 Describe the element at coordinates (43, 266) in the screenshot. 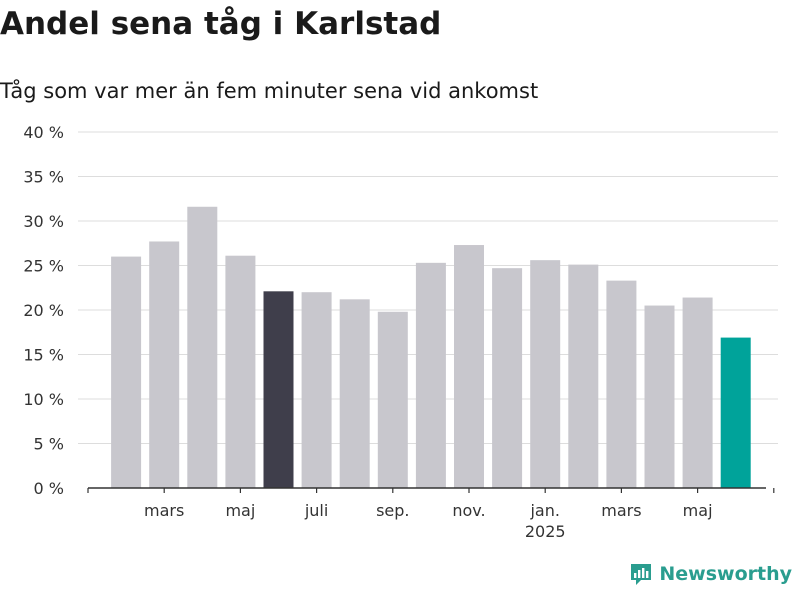

I see `y-tick-label: 25 %` at that location.